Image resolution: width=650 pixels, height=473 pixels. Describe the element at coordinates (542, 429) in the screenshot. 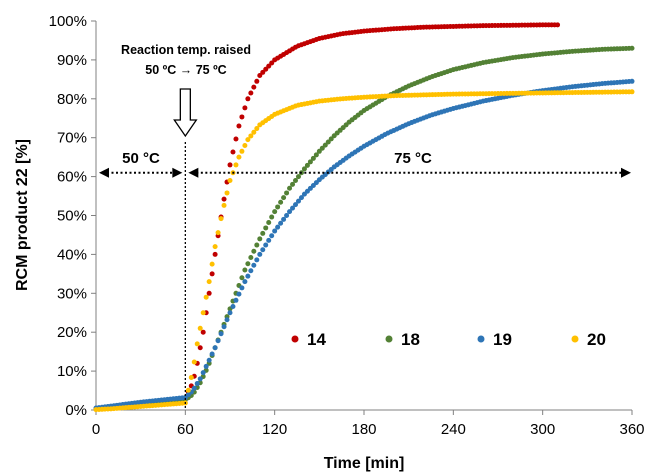

I see `x-tick-label: 300` at that location.